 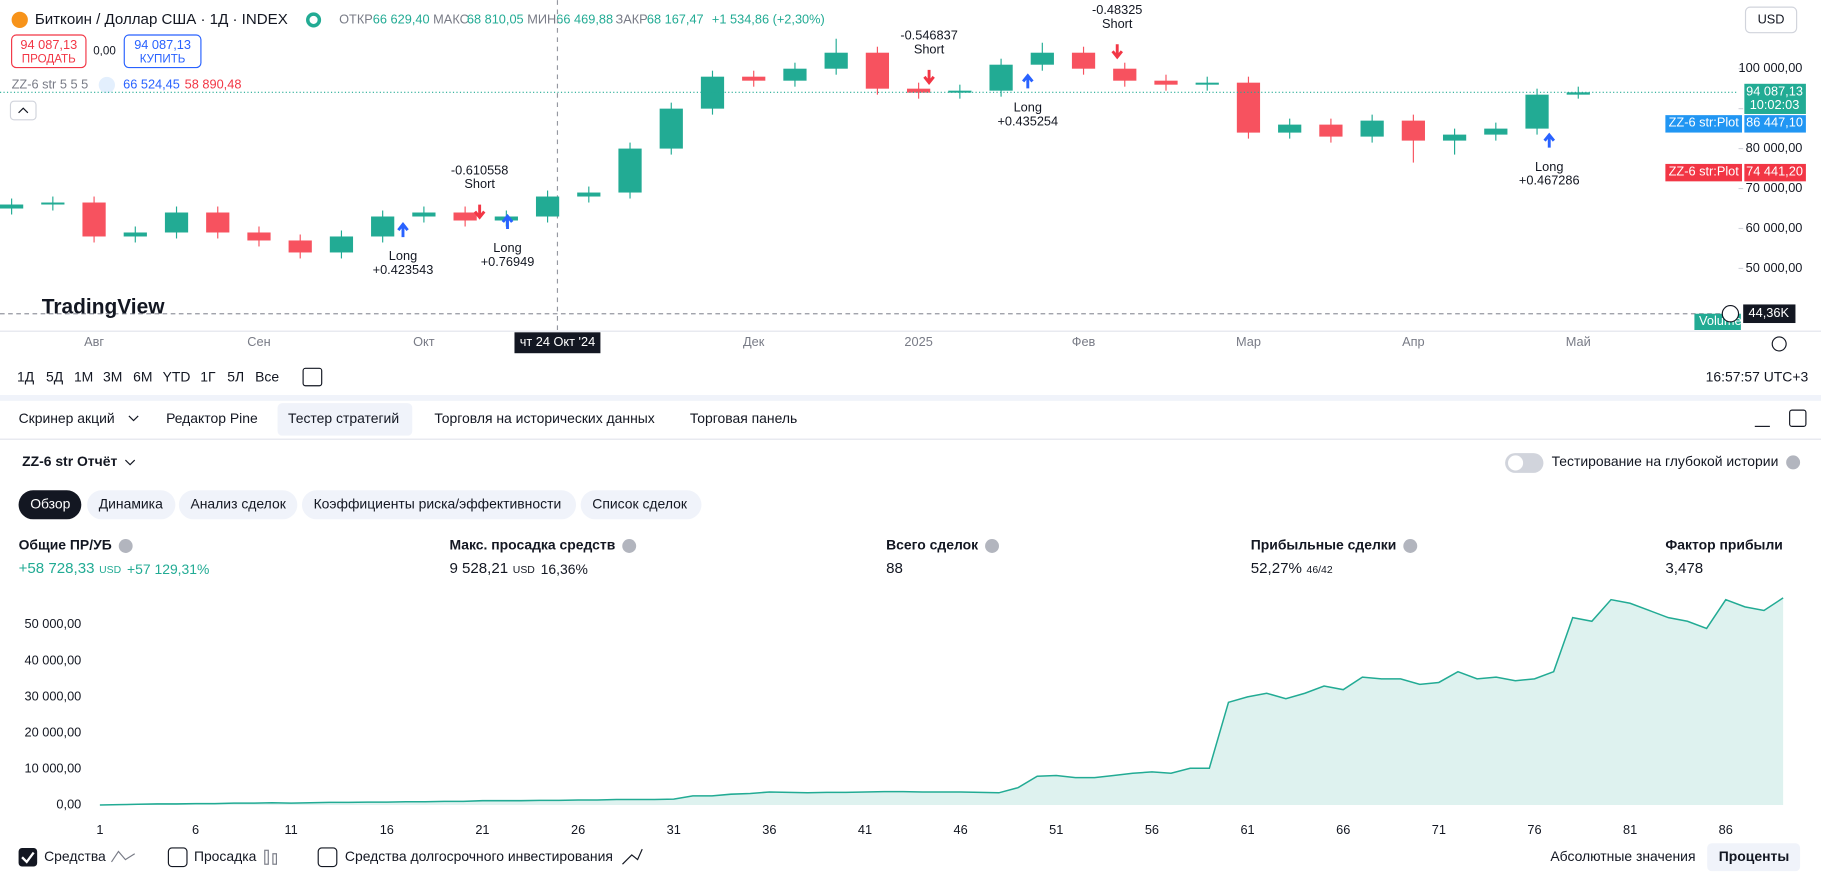 I want to click on report-title: ZZ-6 str Отчёт, so click(x=69, y=461).